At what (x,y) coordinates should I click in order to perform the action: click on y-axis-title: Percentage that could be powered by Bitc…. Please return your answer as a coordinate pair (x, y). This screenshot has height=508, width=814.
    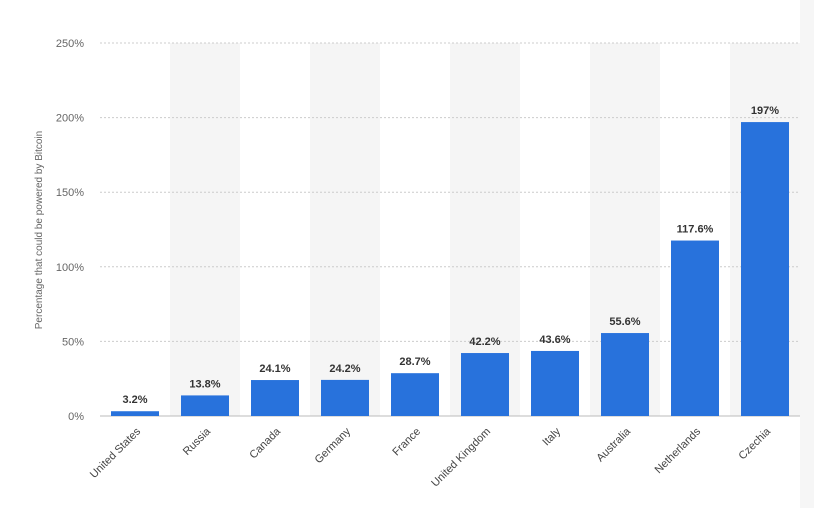
    Looking at the image, I should click on (39, 230).